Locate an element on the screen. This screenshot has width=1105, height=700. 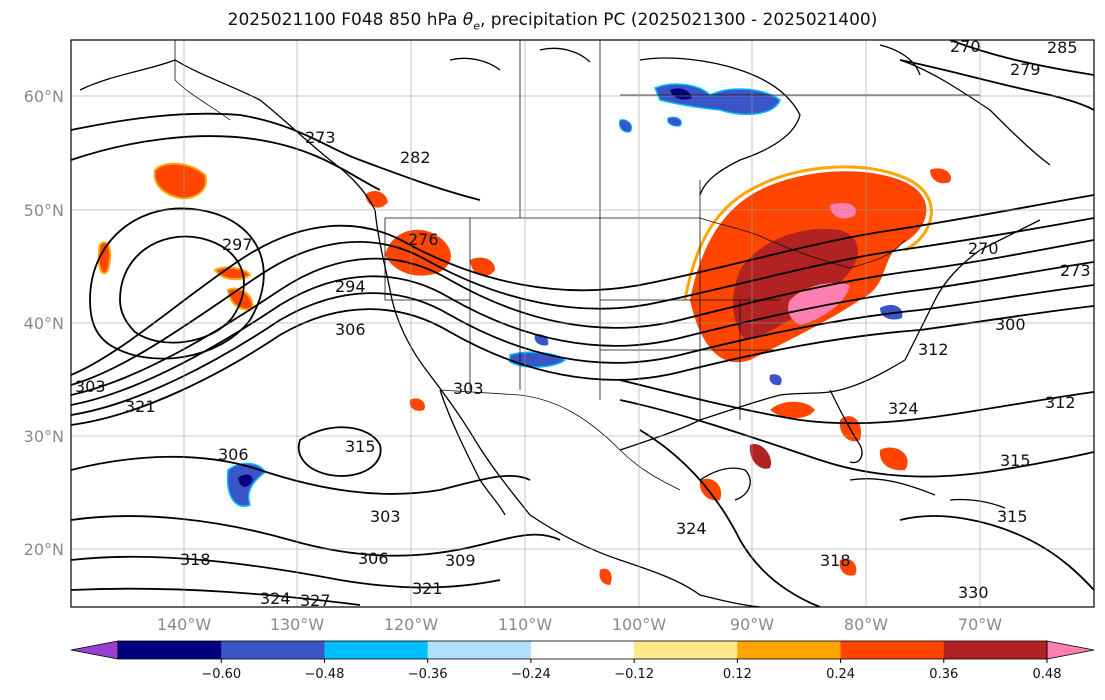
contour-pacific-loop is located at coordinates (177, 283).